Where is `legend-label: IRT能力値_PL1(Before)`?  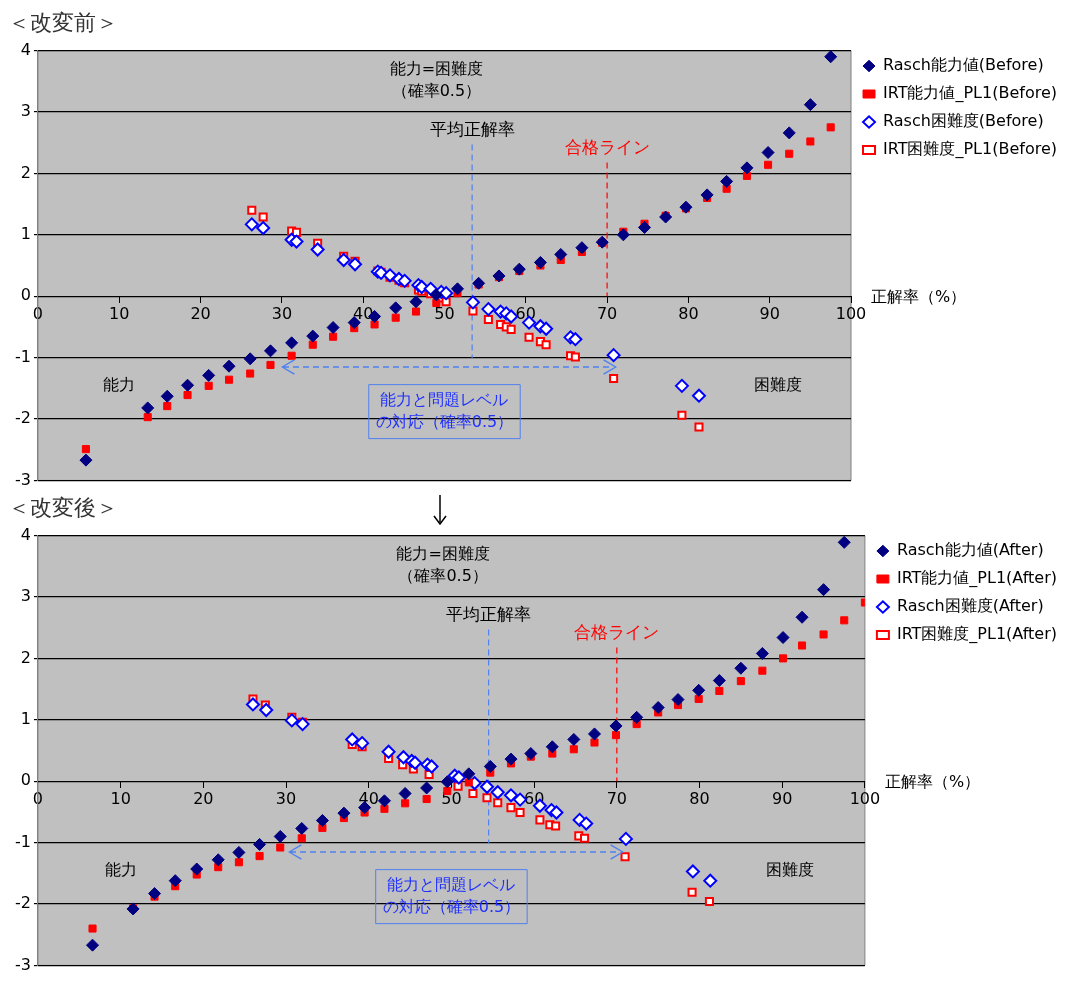
legend-label: IRT能力値_PL1(Before) is located at coordinates (970, 93).